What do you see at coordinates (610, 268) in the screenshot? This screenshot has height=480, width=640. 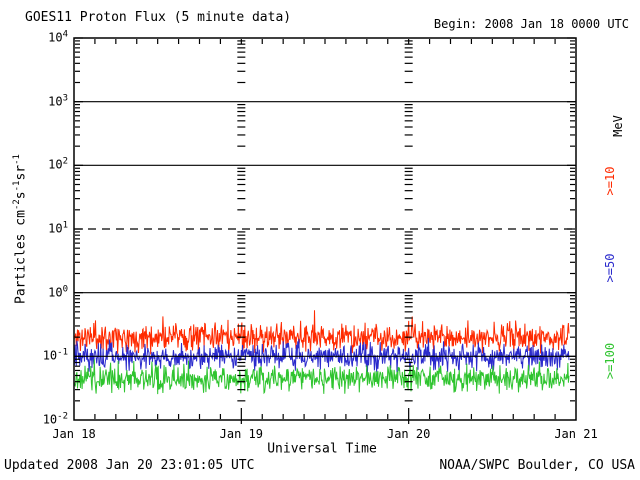 I see `legend-ge50-label: >=50` at bounding box center [610, 268].